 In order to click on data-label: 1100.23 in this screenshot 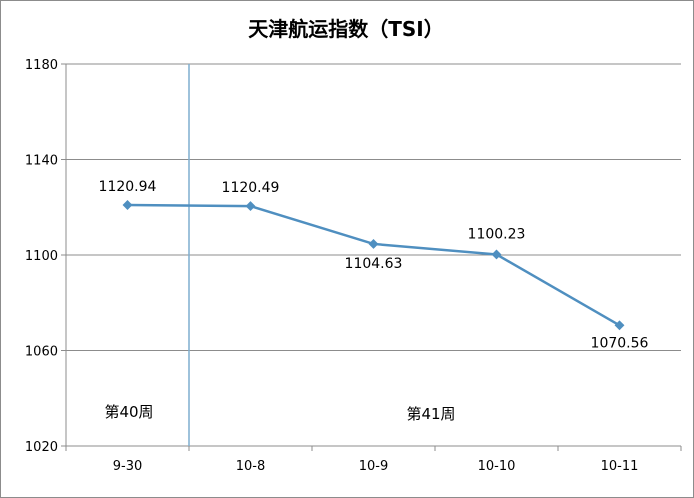, I will do `click(497, 234)`.